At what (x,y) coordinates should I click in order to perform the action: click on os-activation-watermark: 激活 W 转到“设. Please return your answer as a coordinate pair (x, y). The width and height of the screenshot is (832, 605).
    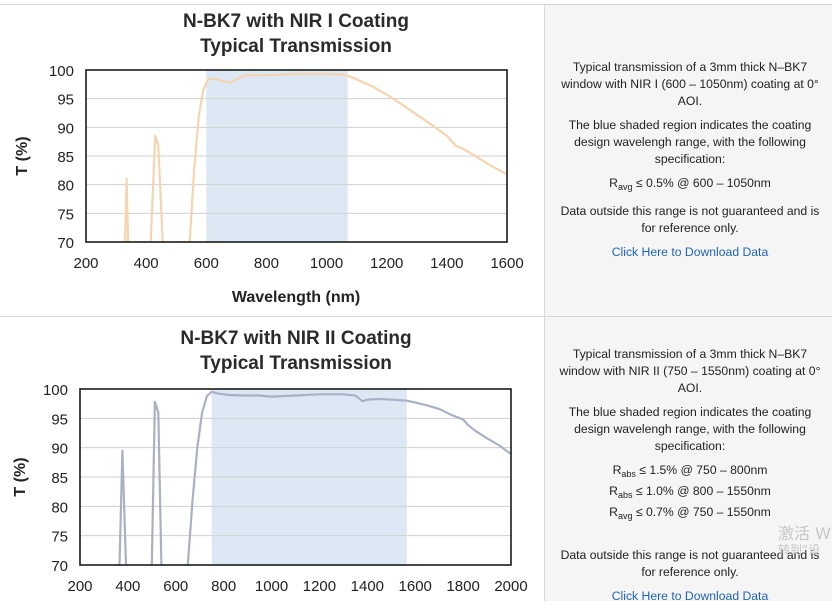
    Looking at the image, I should click on (805, 542).